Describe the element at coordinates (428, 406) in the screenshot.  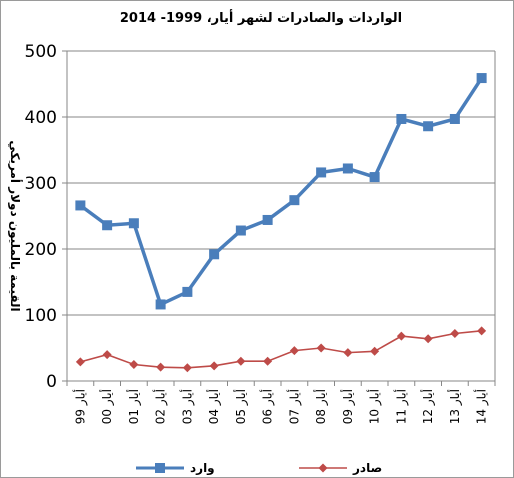
I see `x-tick-label: أيار 12` at that location.